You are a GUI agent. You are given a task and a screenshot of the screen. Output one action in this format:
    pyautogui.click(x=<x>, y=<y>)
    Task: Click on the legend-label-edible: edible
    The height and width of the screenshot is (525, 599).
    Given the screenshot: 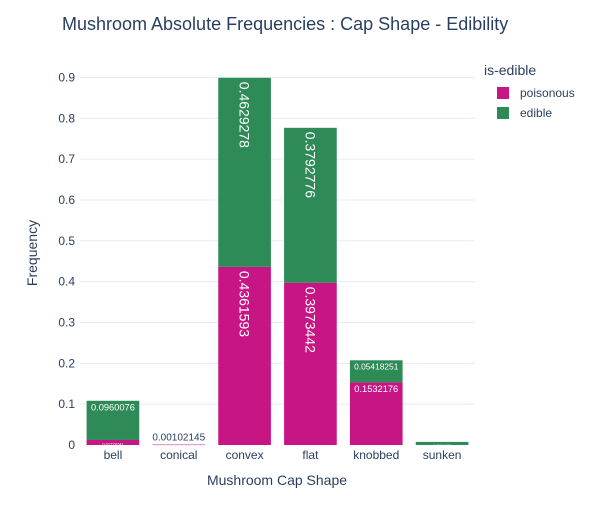 What is the action you would take?
    pyautogui.click(x=536, y=113)
    